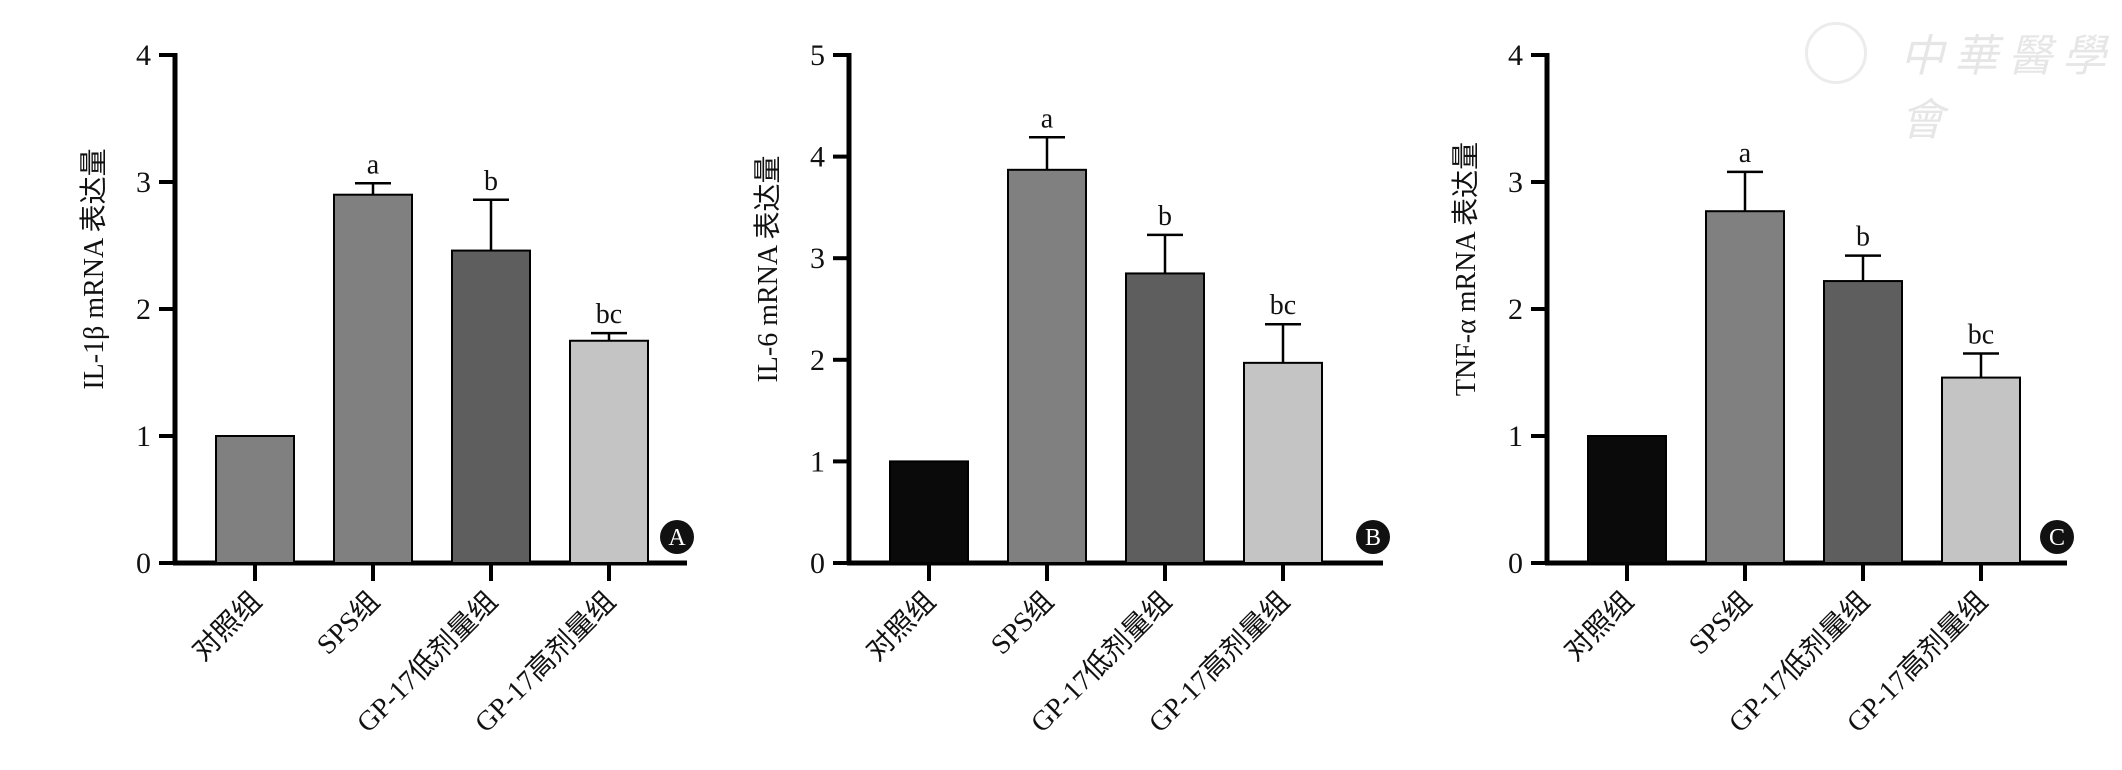 This screenshot has width=2122, height=770. I want to click on y-tick-label: 5, so click(817, 55).